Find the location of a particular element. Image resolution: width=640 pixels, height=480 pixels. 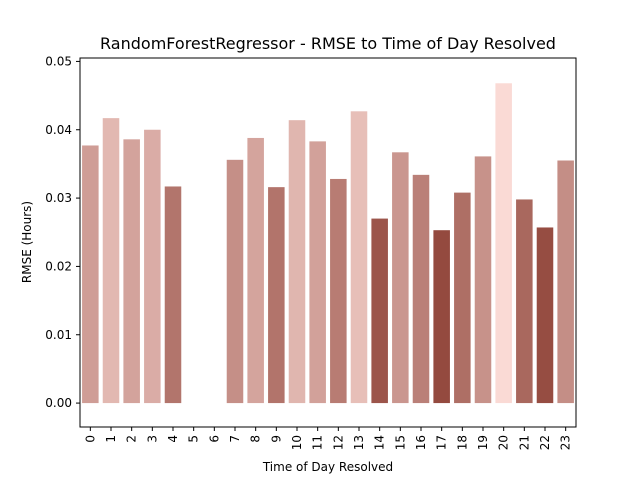

x-tick-label: 22 is located at coordinates (545, 442).